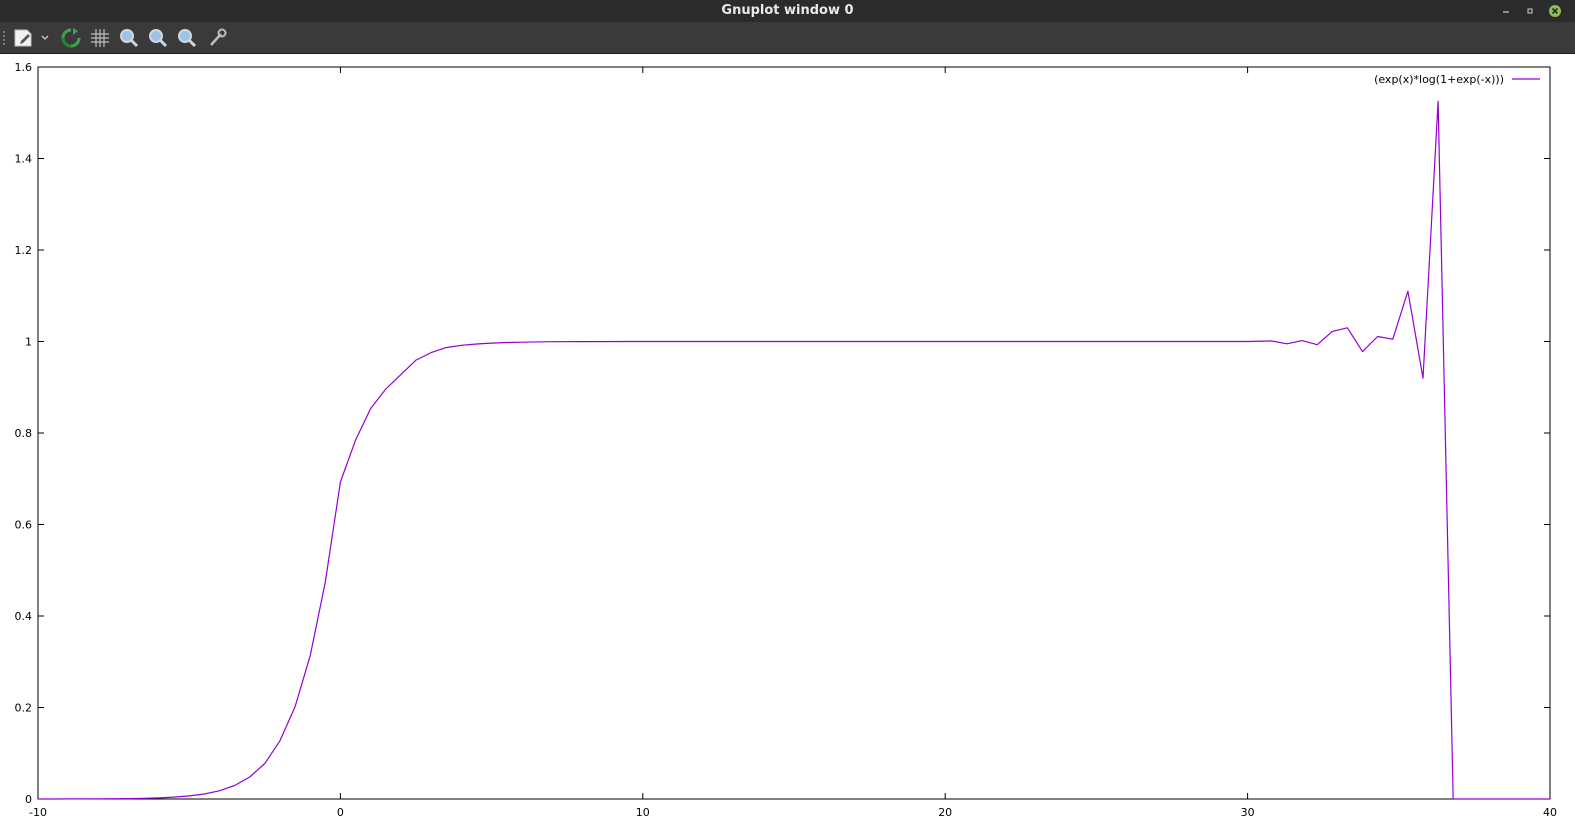 The image size is (1575, 831). I want to click on toolbar-grip, so click(5, 38).